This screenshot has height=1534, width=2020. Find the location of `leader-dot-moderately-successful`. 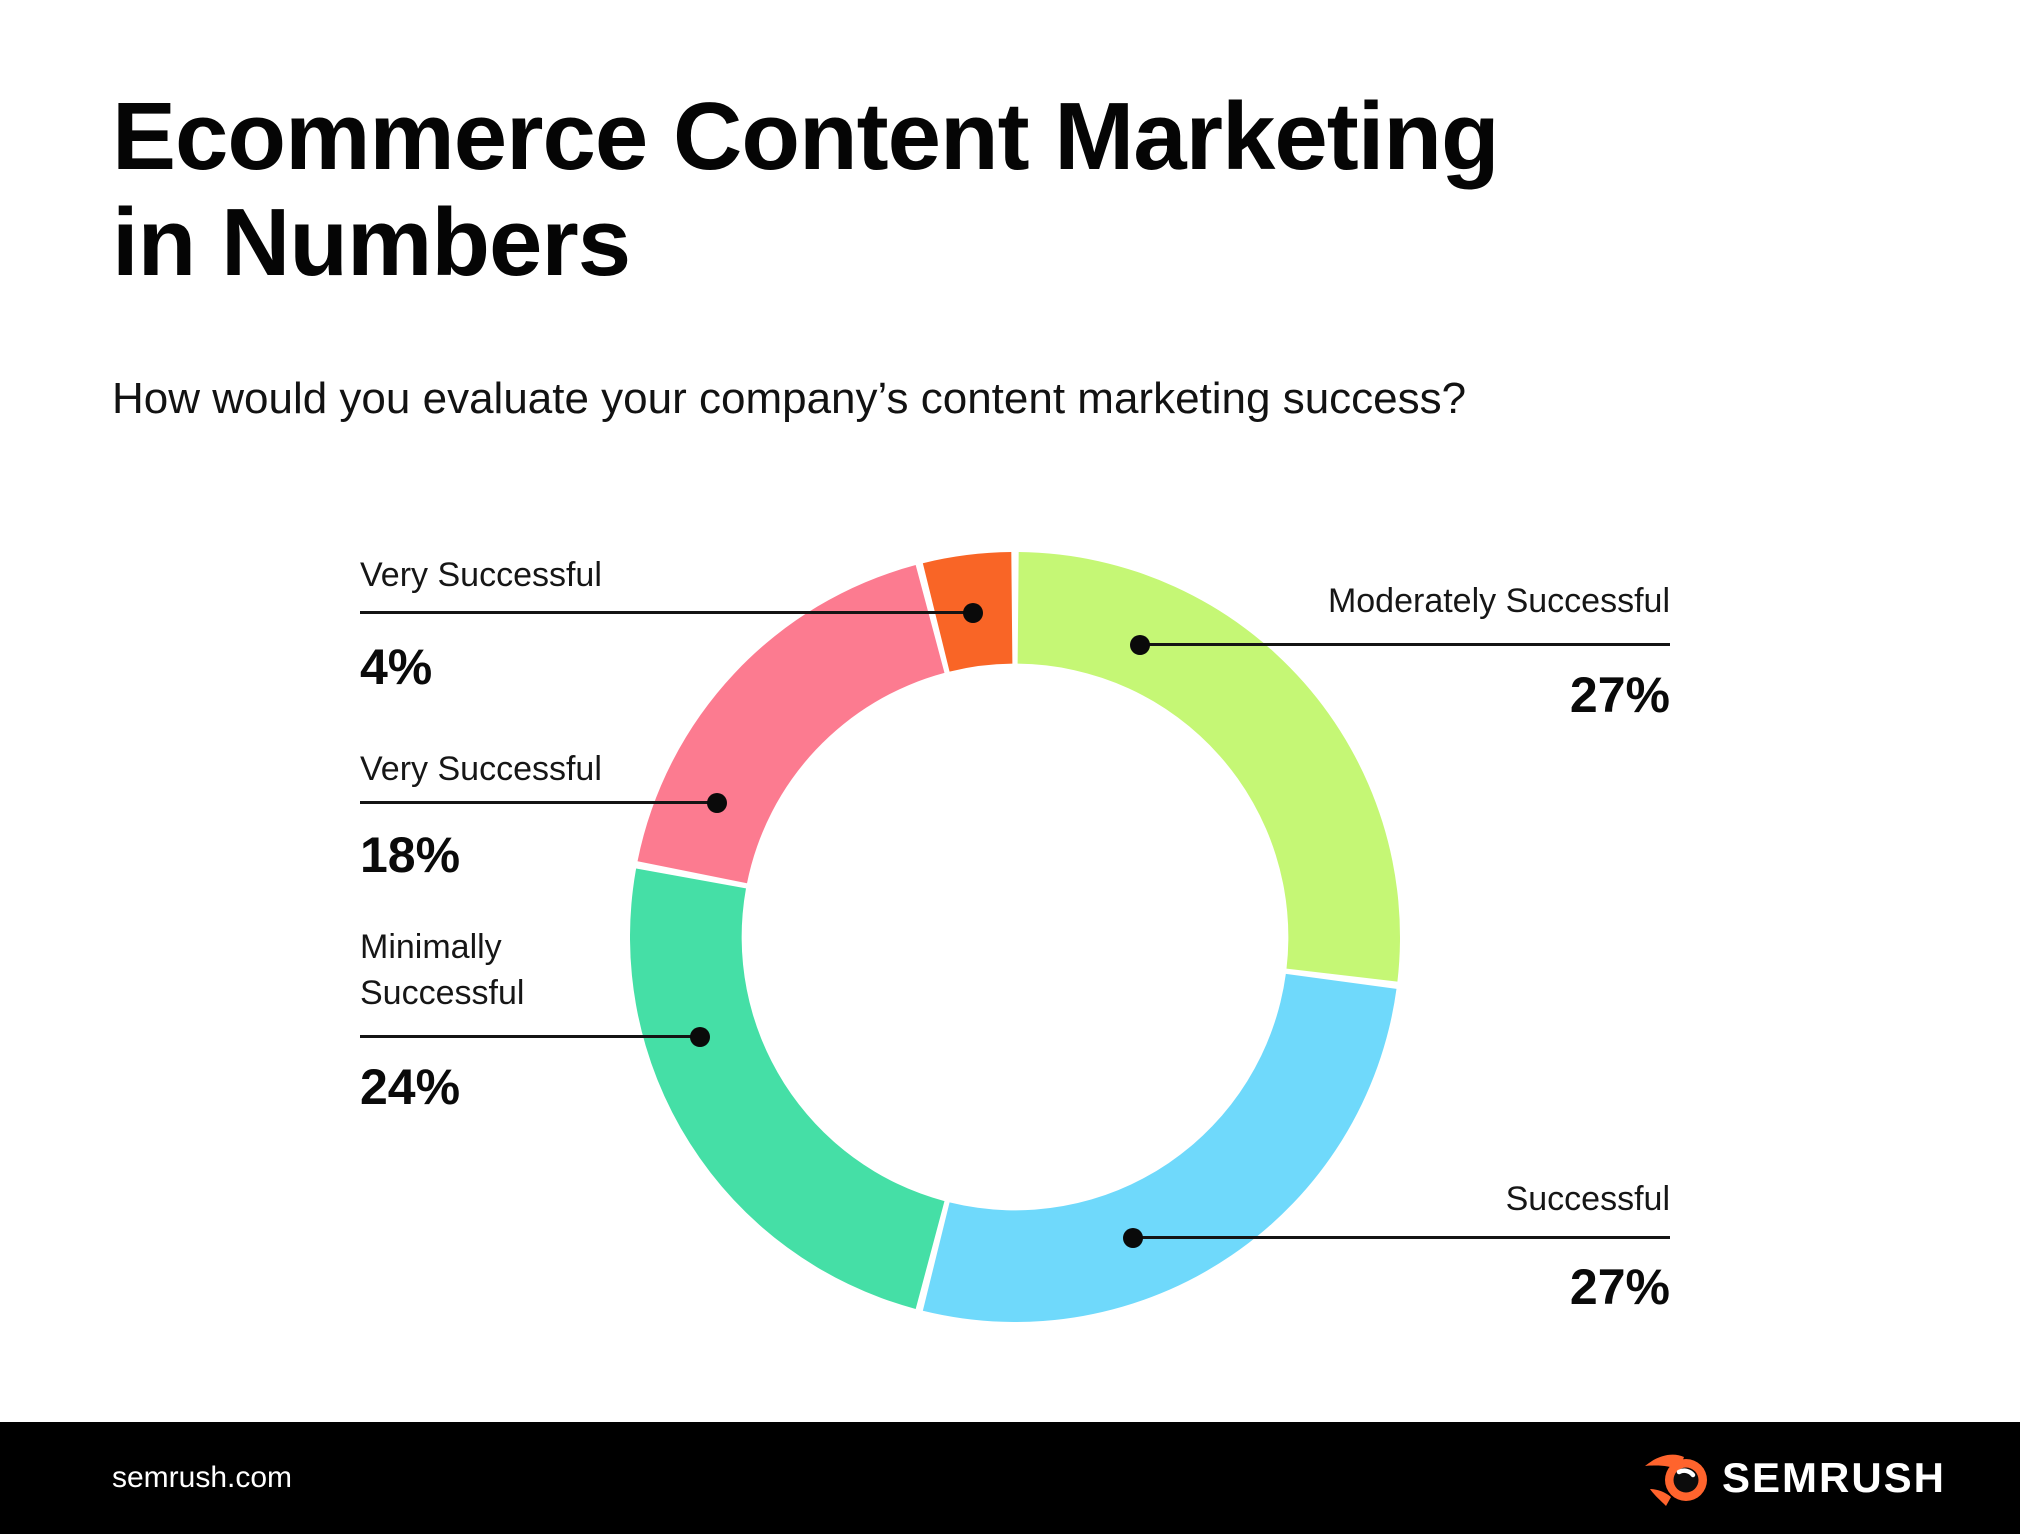

leader-dot-moderately-successful is located at coordinates (1140, 645).